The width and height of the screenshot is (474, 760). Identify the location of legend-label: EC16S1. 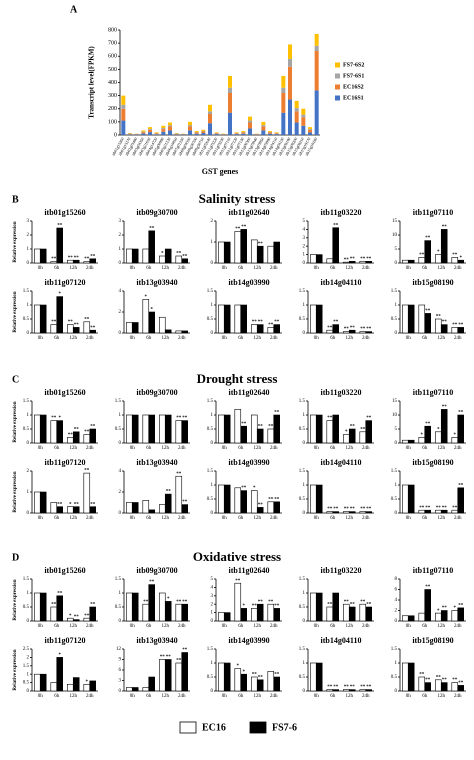
(353, 98).